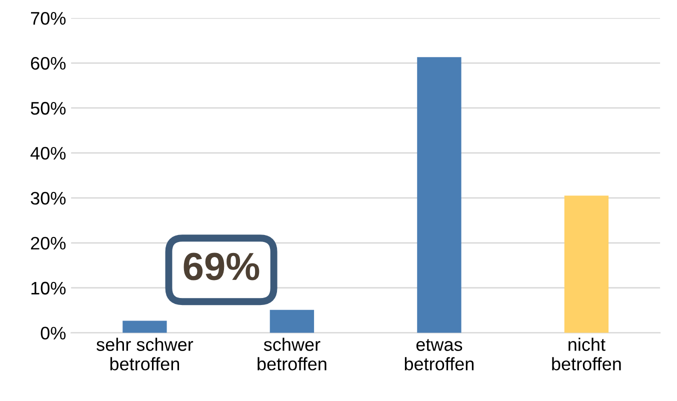 This screenshot has width=677, height=401. What do you see at coordinates (53, 333) in the screenshot?
I see `y-tick-label: 0%` at bounding box center [53, 333].